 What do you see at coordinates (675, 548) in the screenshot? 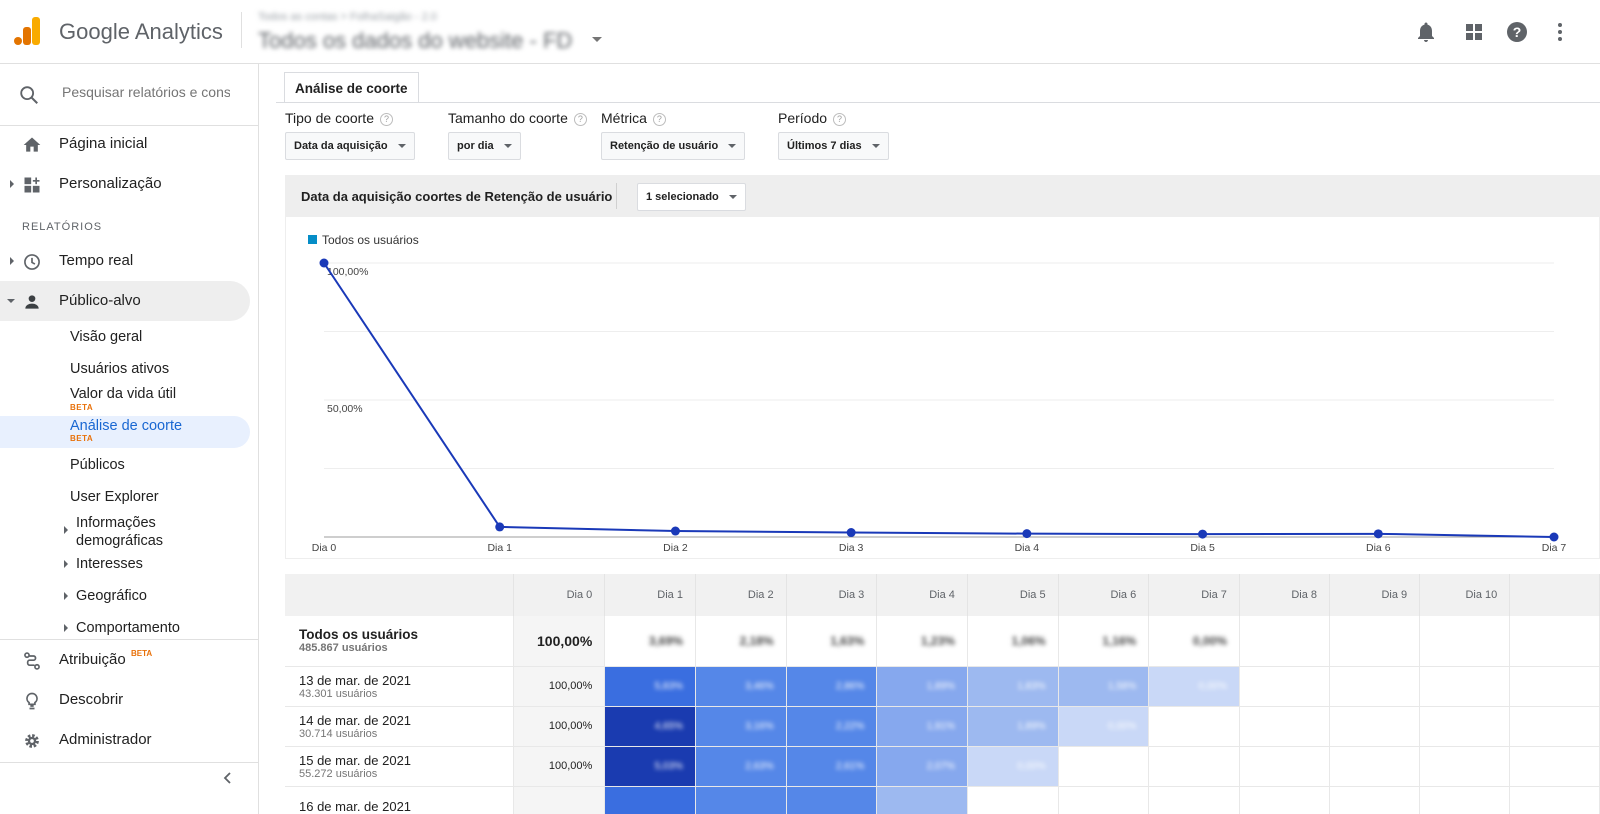
I see `x-tick-label: Dia 2` at bounding box center [675, 548].